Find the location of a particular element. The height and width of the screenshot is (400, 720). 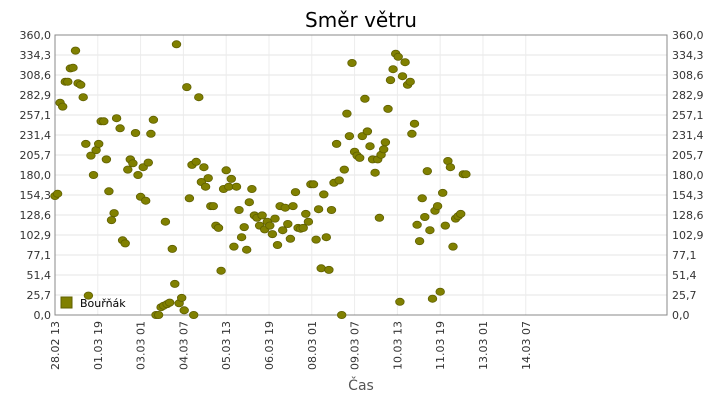

y-tick-label-left: 77,1 is located at coordinates (39, 255).